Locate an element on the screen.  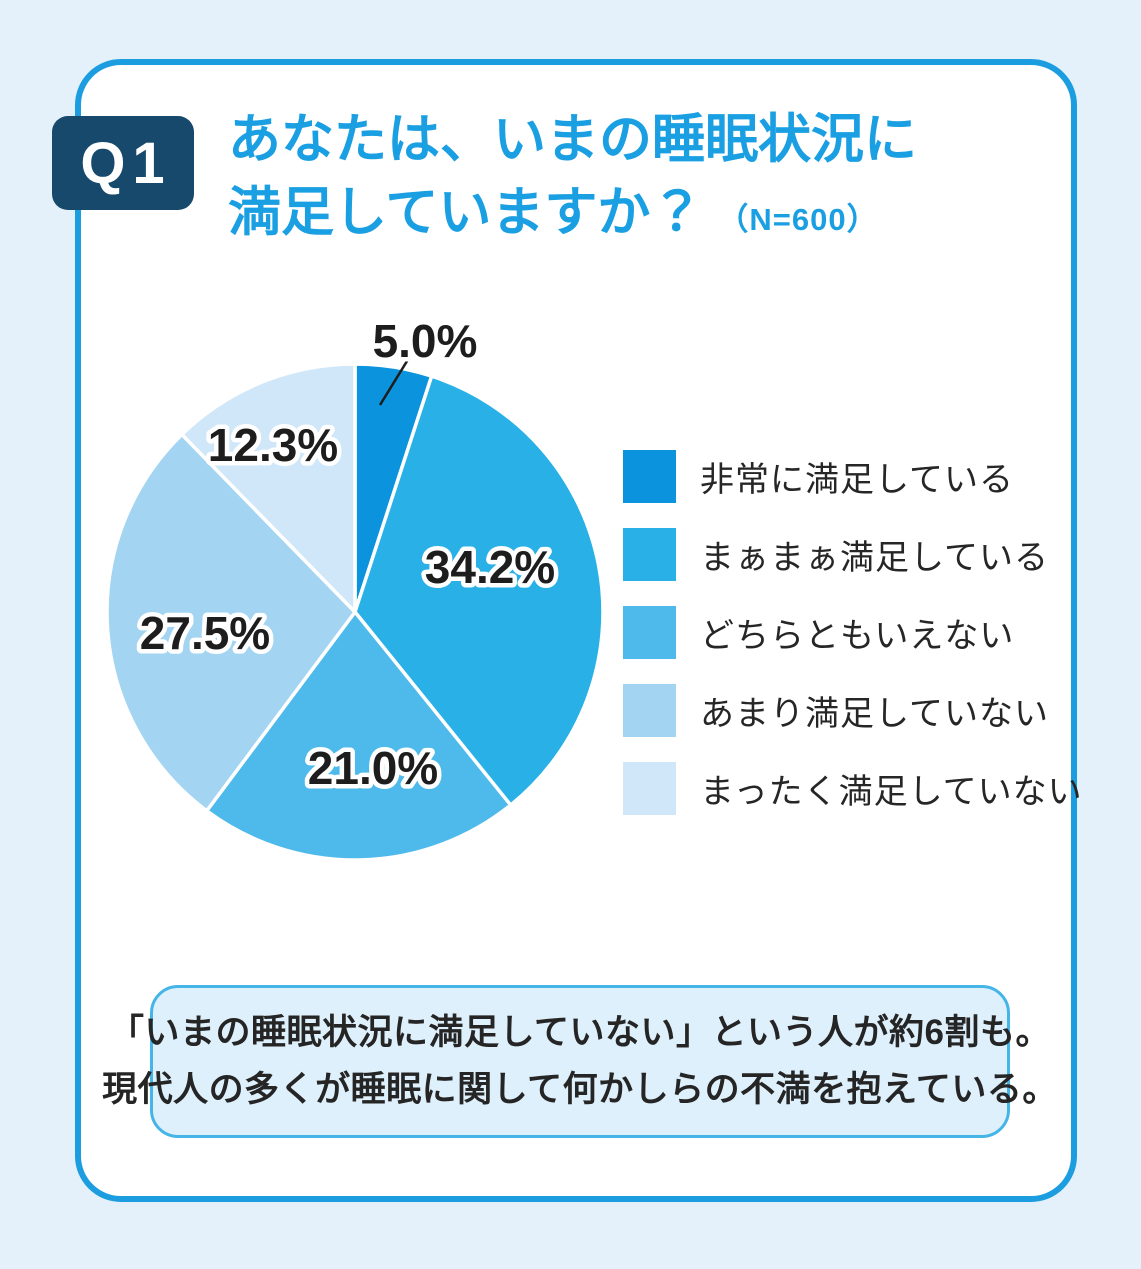
pct-label-4: 12.3% is located at coordinates (273, 445).